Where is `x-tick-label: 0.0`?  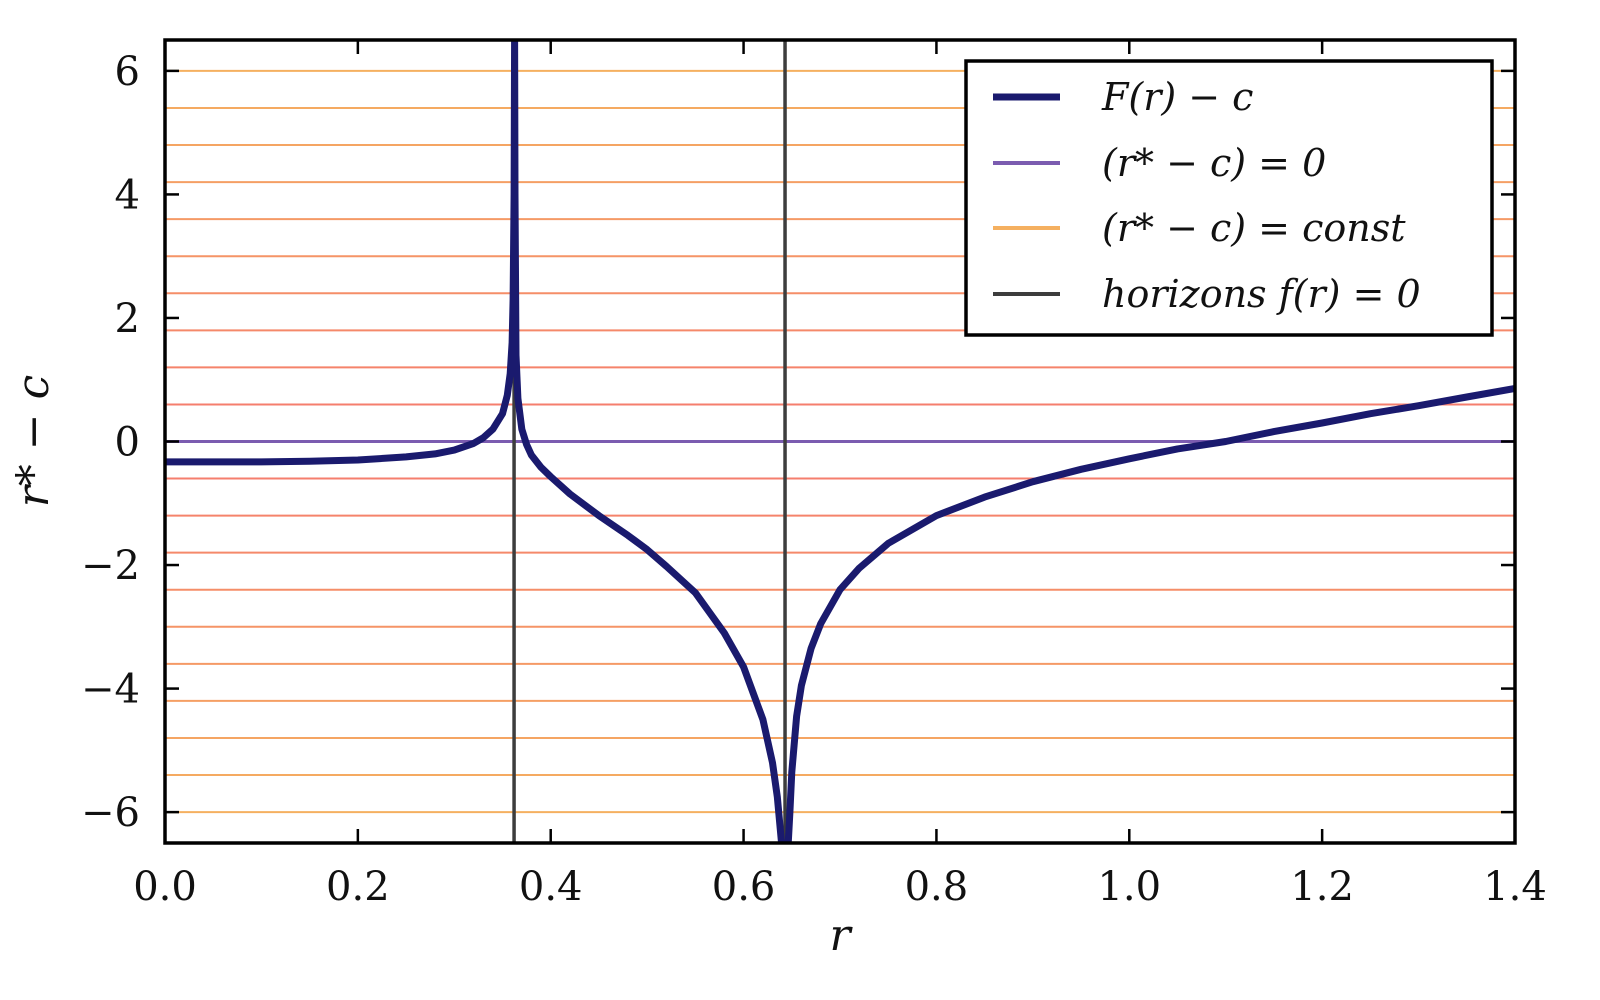
x-tick-label: 0.0 is located at coordinates (165, 887).